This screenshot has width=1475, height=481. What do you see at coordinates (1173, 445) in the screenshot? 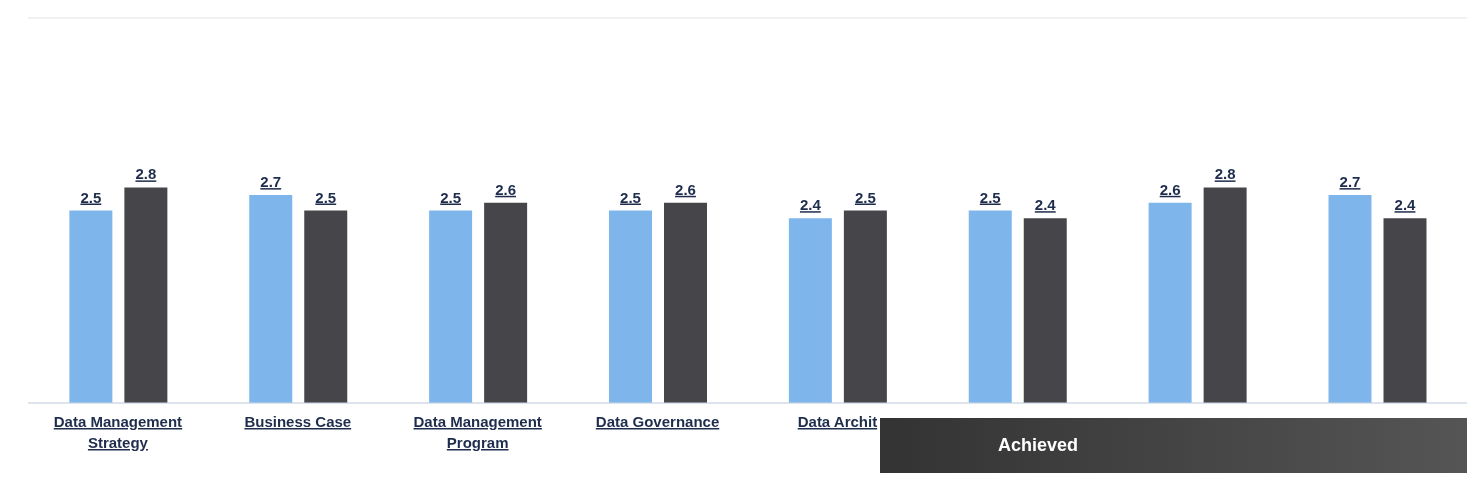
I see `dark-panel: Achieved` at bounding box center [1173, 445].